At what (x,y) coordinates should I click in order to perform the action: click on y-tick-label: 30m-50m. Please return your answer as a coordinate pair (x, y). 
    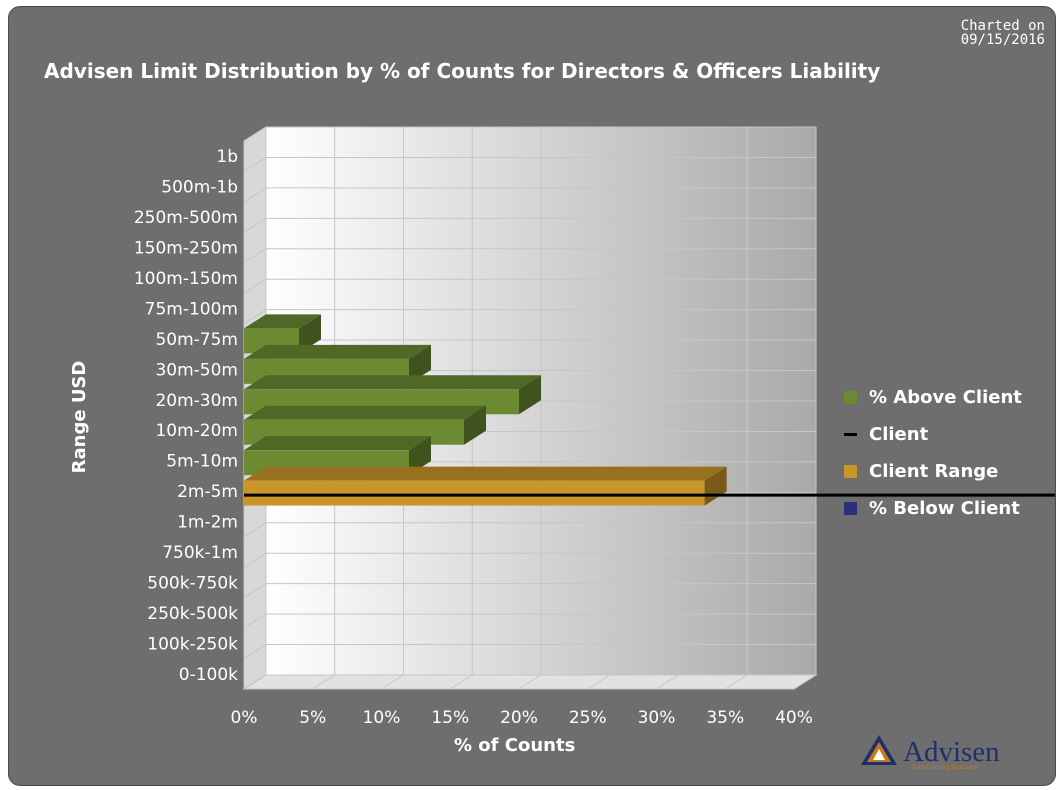
    Looking at the image, I should click on (196, 370).